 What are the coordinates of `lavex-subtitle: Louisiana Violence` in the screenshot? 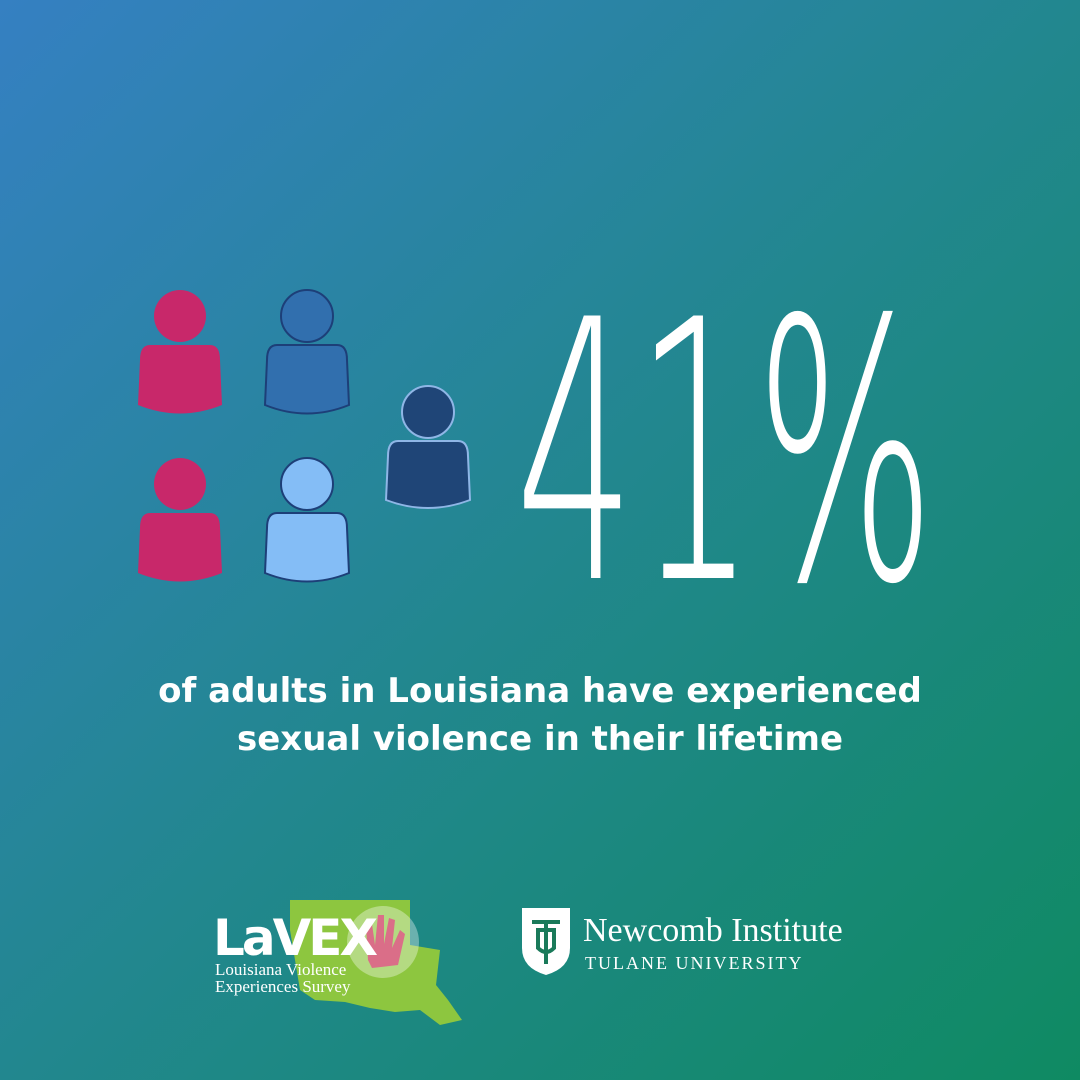 It's located at (280, 969).